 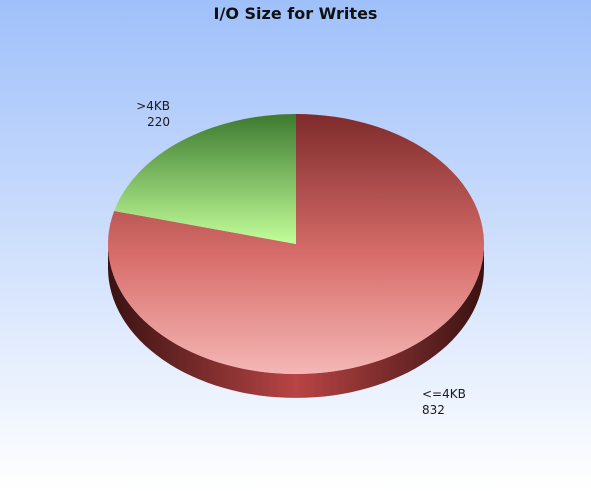 I want to click on slice-label-le4kb: <=4KB 832, so click(x=462, y=402).